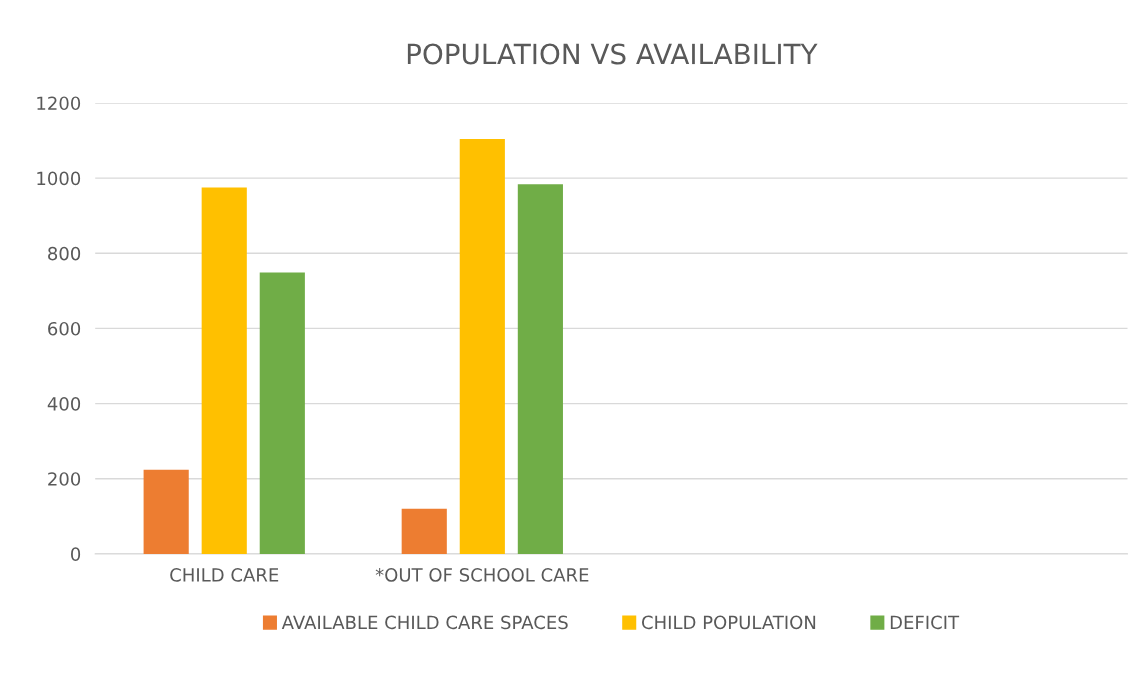 This screenshot has height=673, width=1147. What do you see at coordinates (64, 479) in the screenshot?
I see `y-tick-label: 200` at bounding box center [64, 479].